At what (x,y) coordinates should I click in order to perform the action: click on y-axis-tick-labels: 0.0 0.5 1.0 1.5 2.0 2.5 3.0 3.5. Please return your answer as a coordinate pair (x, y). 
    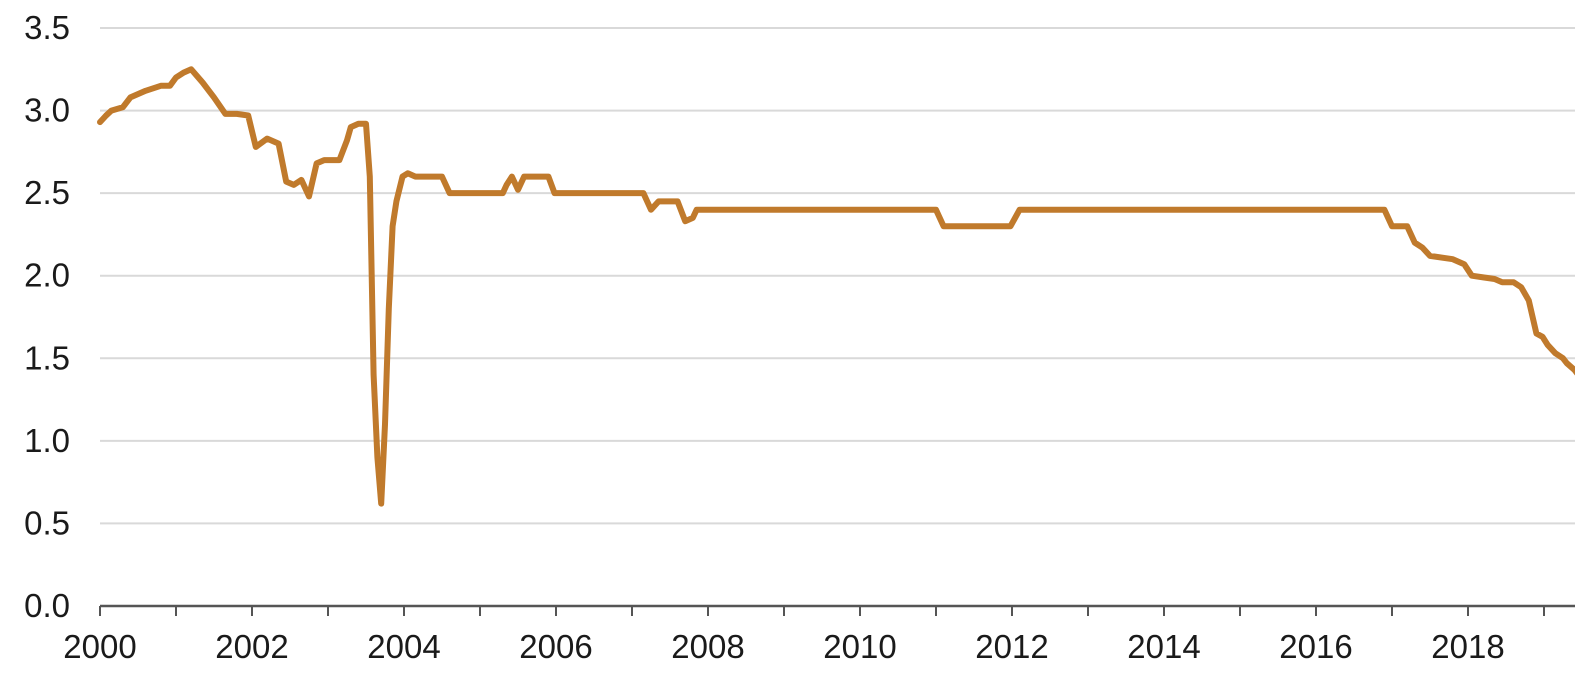
    Looking at the image, I should click on (47, 316).